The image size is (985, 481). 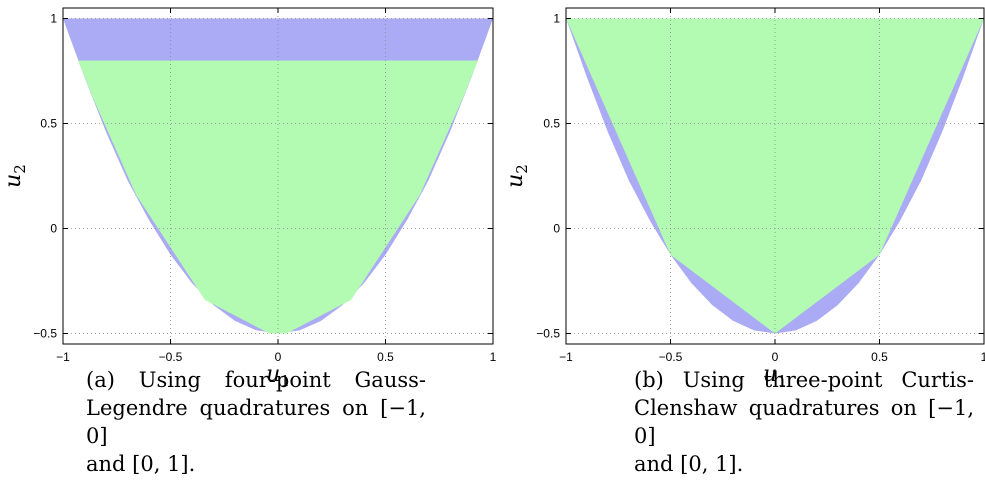 I want to click on chart-b-xtick-label-3: 0.5, so click(x=879, y=357).